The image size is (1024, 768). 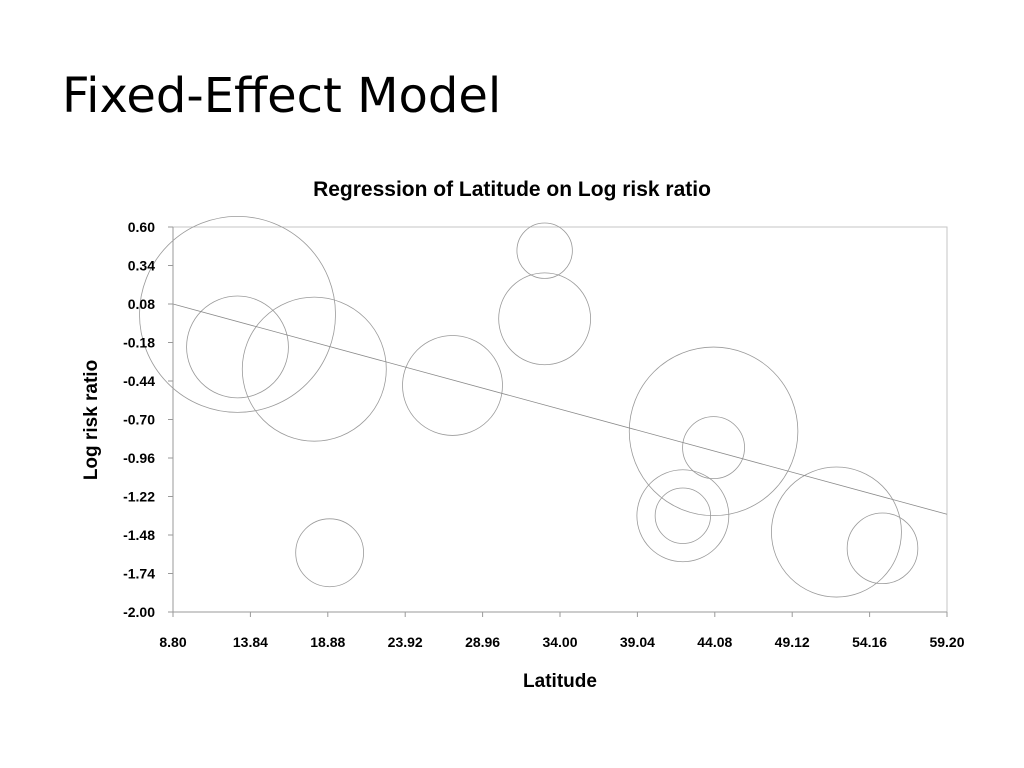 What do you see at coordinates (559, 642) in the screenshot?
I see `x-tick-label: 34.00` at bounding box center [559, 642].